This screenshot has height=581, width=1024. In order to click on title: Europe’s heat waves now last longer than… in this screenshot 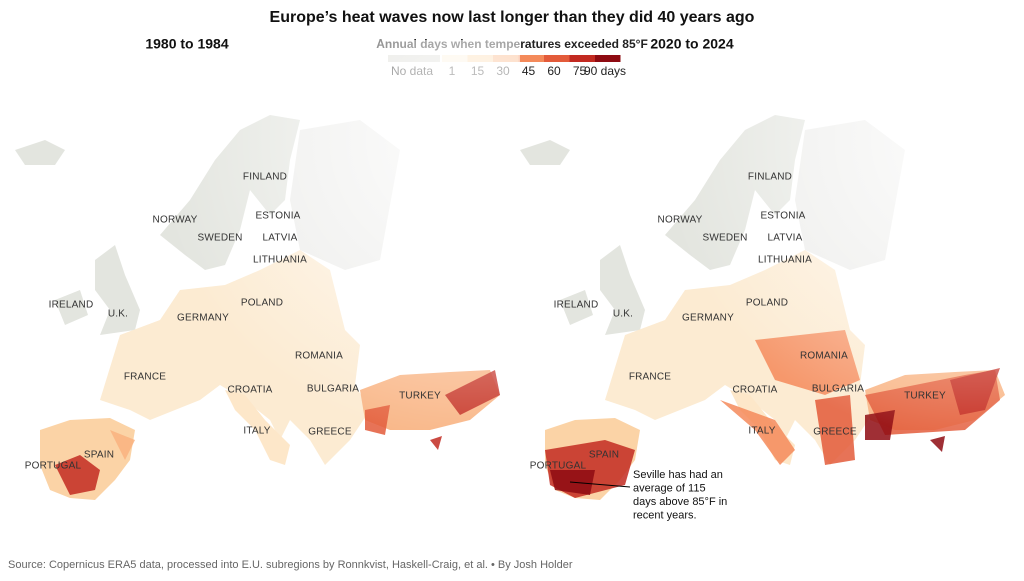, I will do `click(512, 17)`.